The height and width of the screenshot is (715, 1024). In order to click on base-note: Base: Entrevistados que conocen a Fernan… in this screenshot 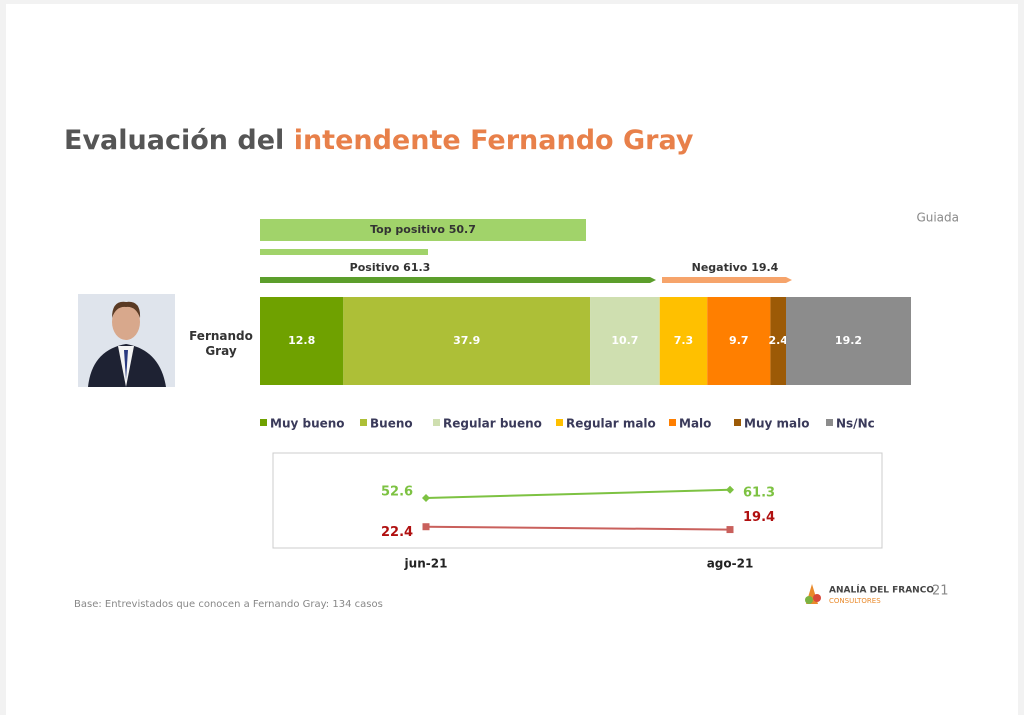, I will do `click(228, 604)`.